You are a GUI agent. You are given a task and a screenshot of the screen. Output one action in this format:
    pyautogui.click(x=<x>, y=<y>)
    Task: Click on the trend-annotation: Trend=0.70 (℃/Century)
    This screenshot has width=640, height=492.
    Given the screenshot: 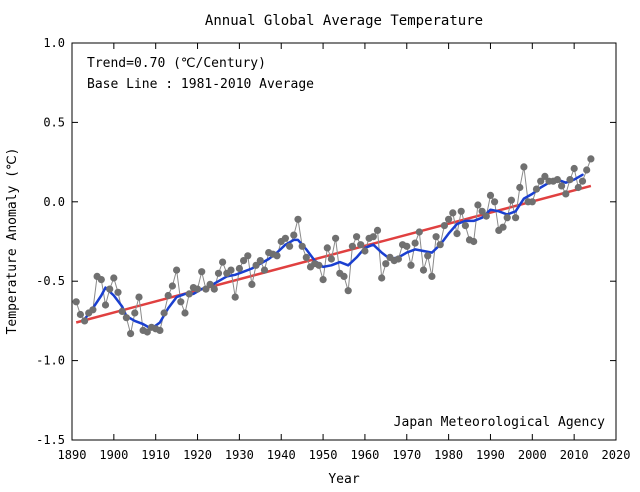 What is the action you would take?
    pyautogui.click(x=176, y=63)
    